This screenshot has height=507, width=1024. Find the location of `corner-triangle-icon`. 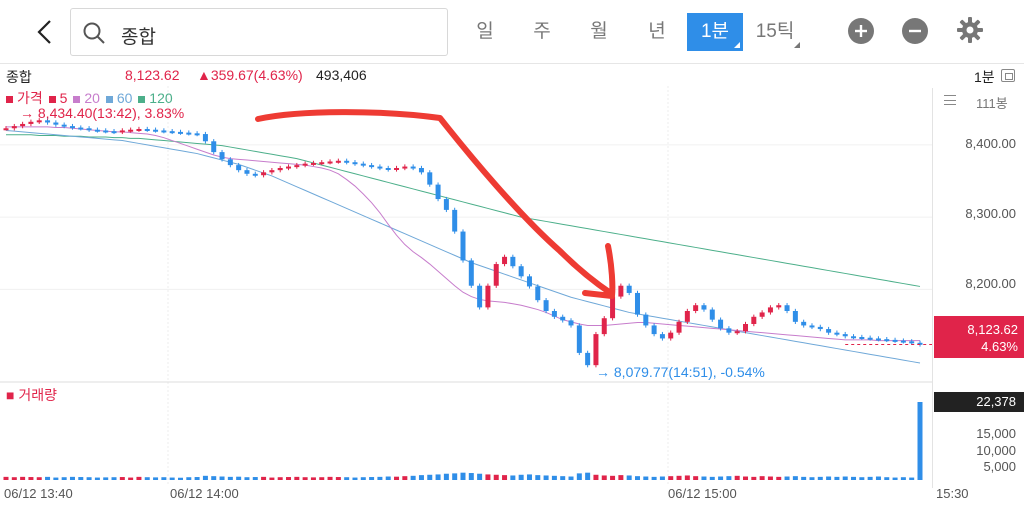

corner-triangle-icon is located at coordinates (797, 45).